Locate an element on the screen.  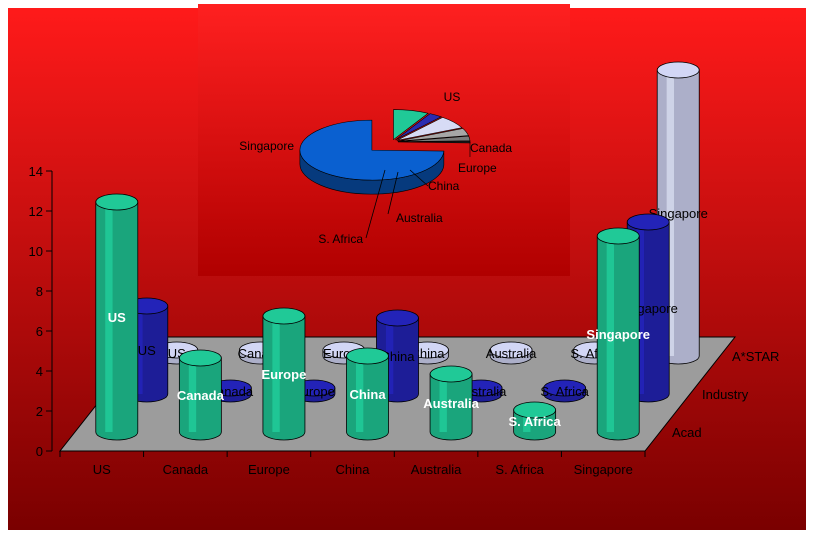
bar-acad-canada-top is located at coordinates (200, 358).